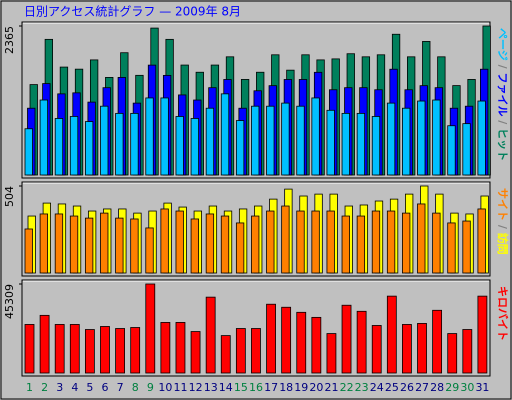 Image resolution: width=512 pixels, height=400 pixels. What do you see at coordinates (502, 144) in the screenshot?
I see `legend-entry: ヒット` at bounding box center [502, 144].